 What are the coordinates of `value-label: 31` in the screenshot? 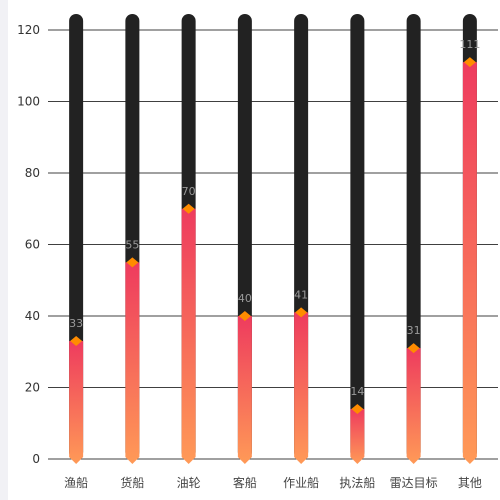 It's located at (414, 330).